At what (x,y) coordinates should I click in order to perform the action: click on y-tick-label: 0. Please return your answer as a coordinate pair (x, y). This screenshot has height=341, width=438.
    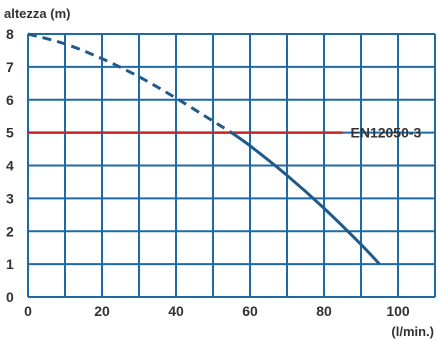
    Looking at the image, I should click on (10, 297).